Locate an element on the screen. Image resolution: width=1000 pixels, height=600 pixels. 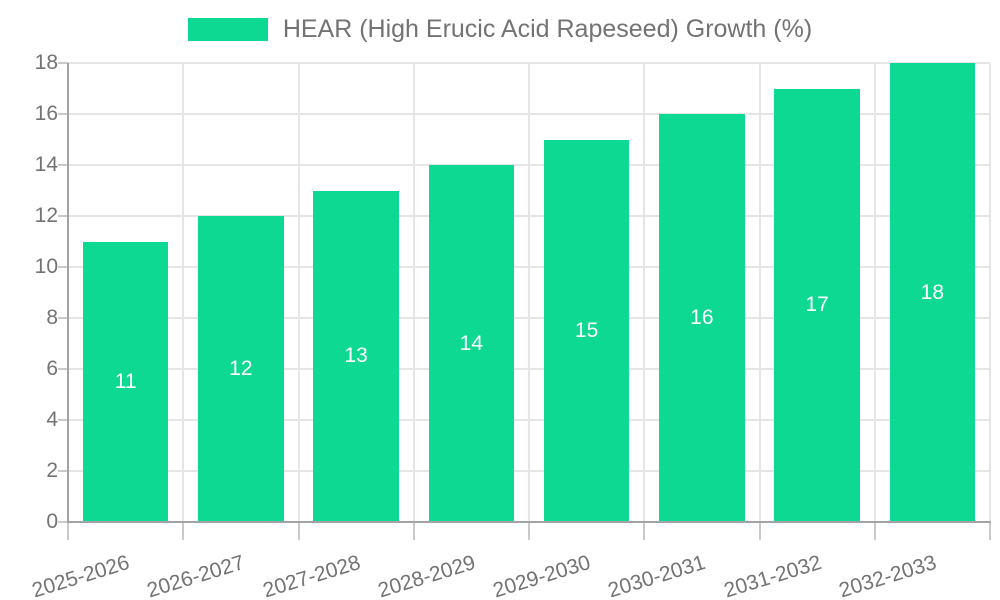
bar-2026-2027: 12 is located at coordinates (241, 369).